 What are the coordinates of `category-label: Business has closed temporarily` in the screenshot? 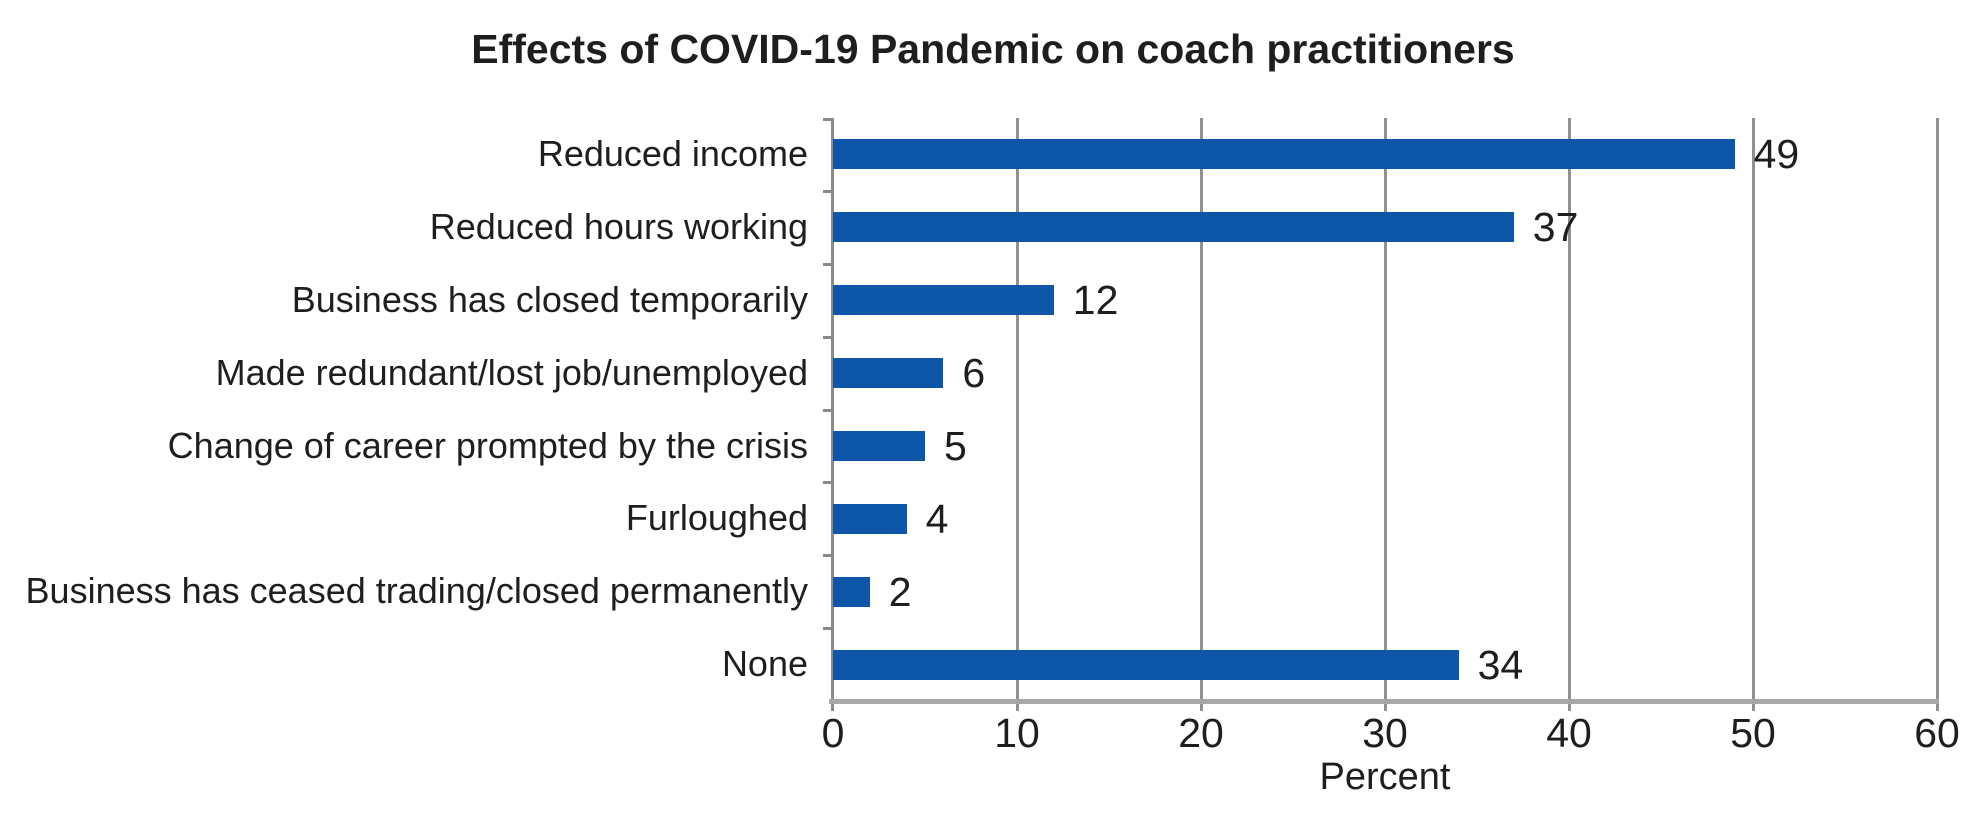 It's located at (549, 299).